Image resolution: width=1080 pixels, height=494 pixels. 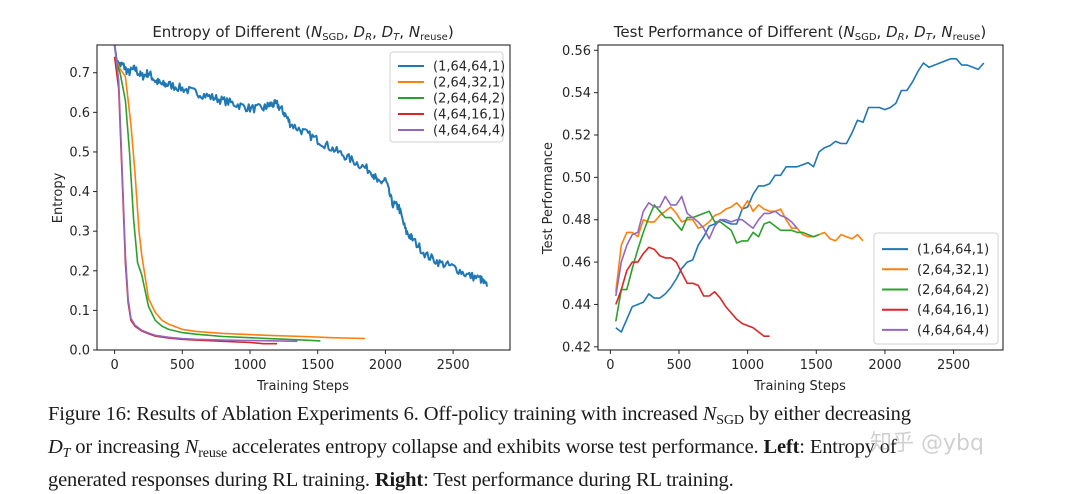 I want to click on entropy-x-tick-label: 2000, so click(x=385, y=365).